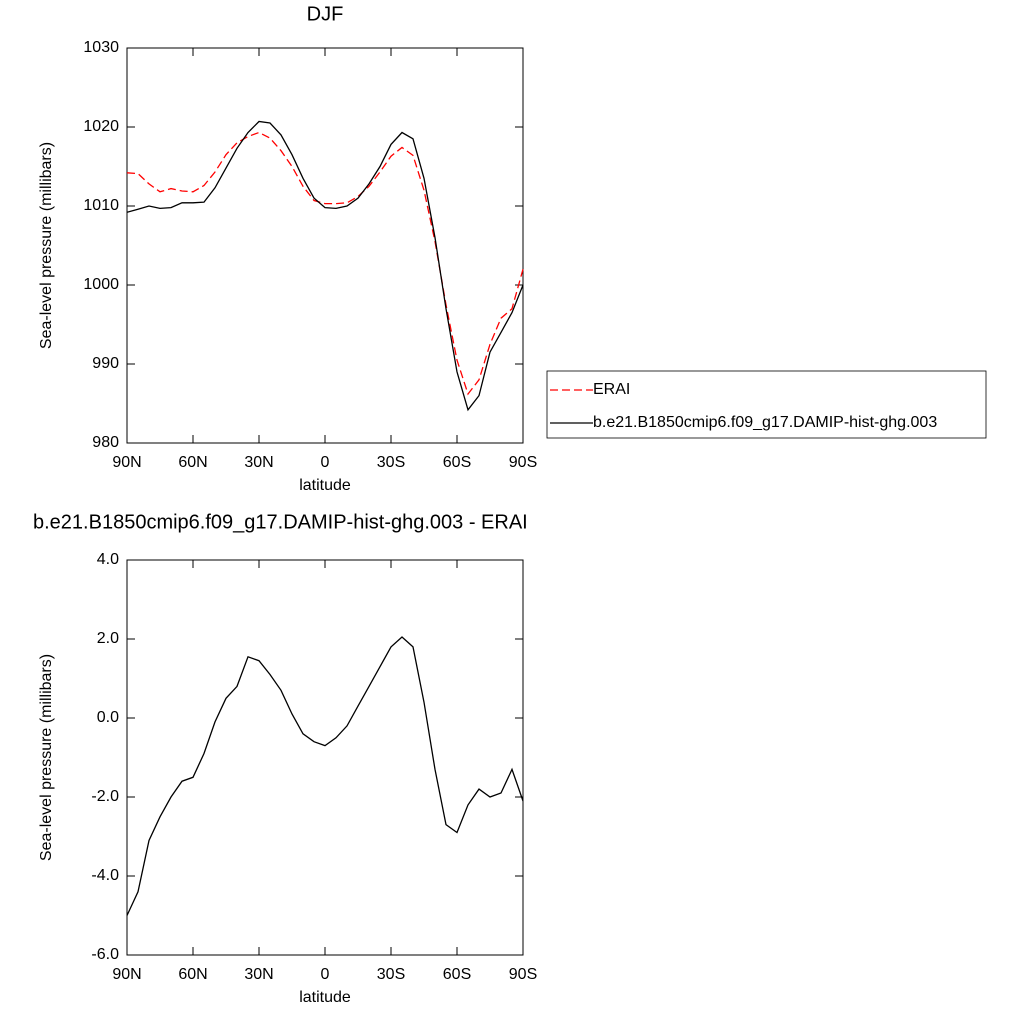  What do you see at coordinates (108, 717) in the screenshot?
I see `y-tick-label: 0.0` at bounding box center [108, 717].